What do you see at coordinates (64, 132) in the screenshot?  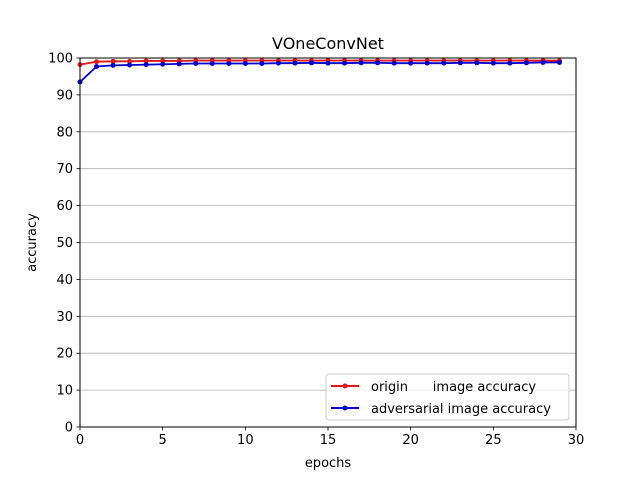 I see `y-tick-label: 80` at bounding box center [64, 132].